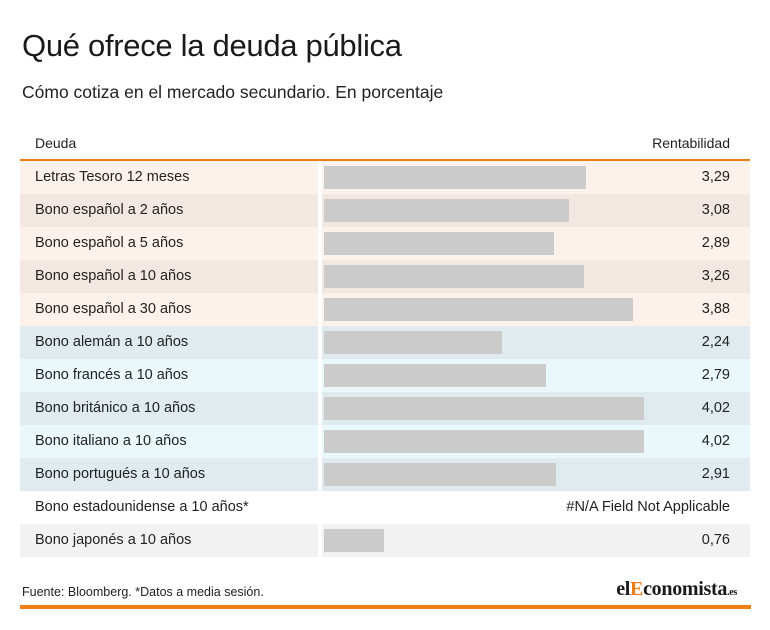 The width and height of the screenshot is (770, 630). I want to click on table-row: Bono español a 2 años 3,08, so click(385, 210).